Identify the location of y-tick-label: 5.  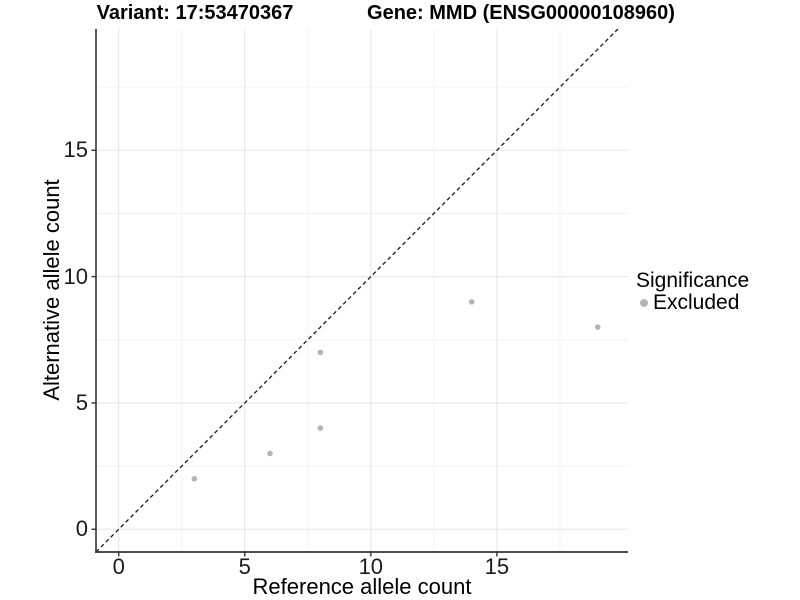
(81, 402).